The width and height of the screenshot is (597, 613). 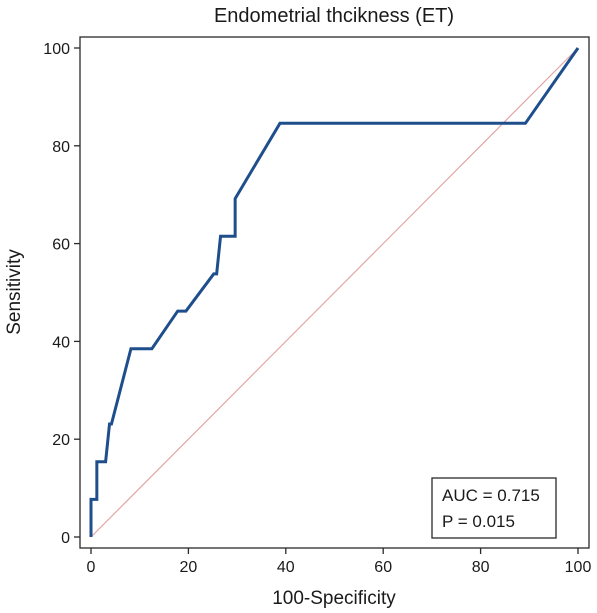 I want to click on x-tick-label: 20, so click(x=189, y=567).